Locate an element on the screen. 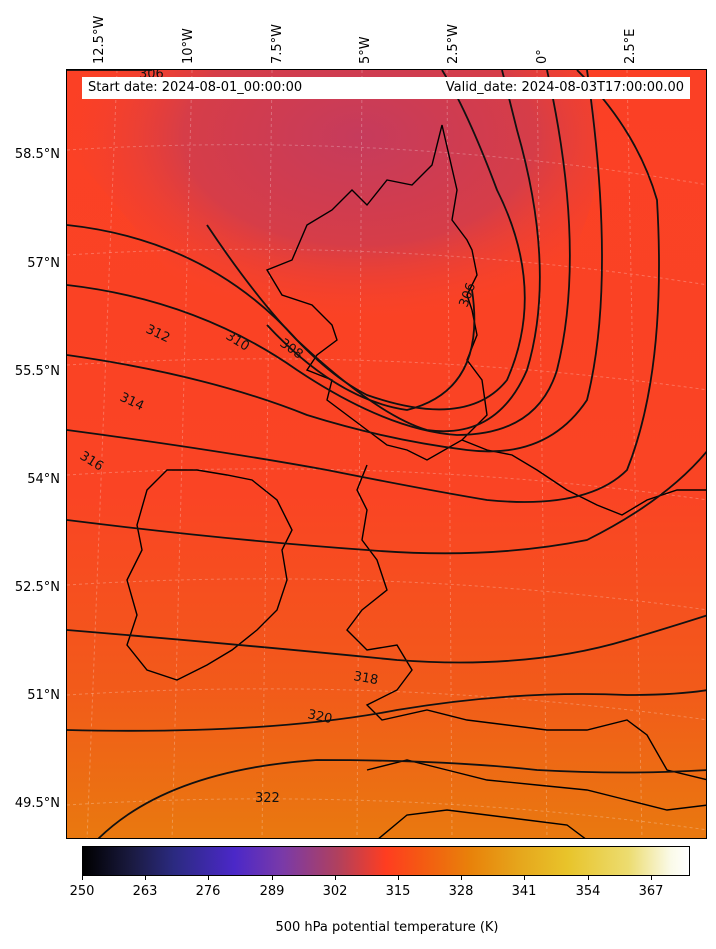 The image size is (716, 949). colorbar-tick: 354 is located at coordinates (588, 891).